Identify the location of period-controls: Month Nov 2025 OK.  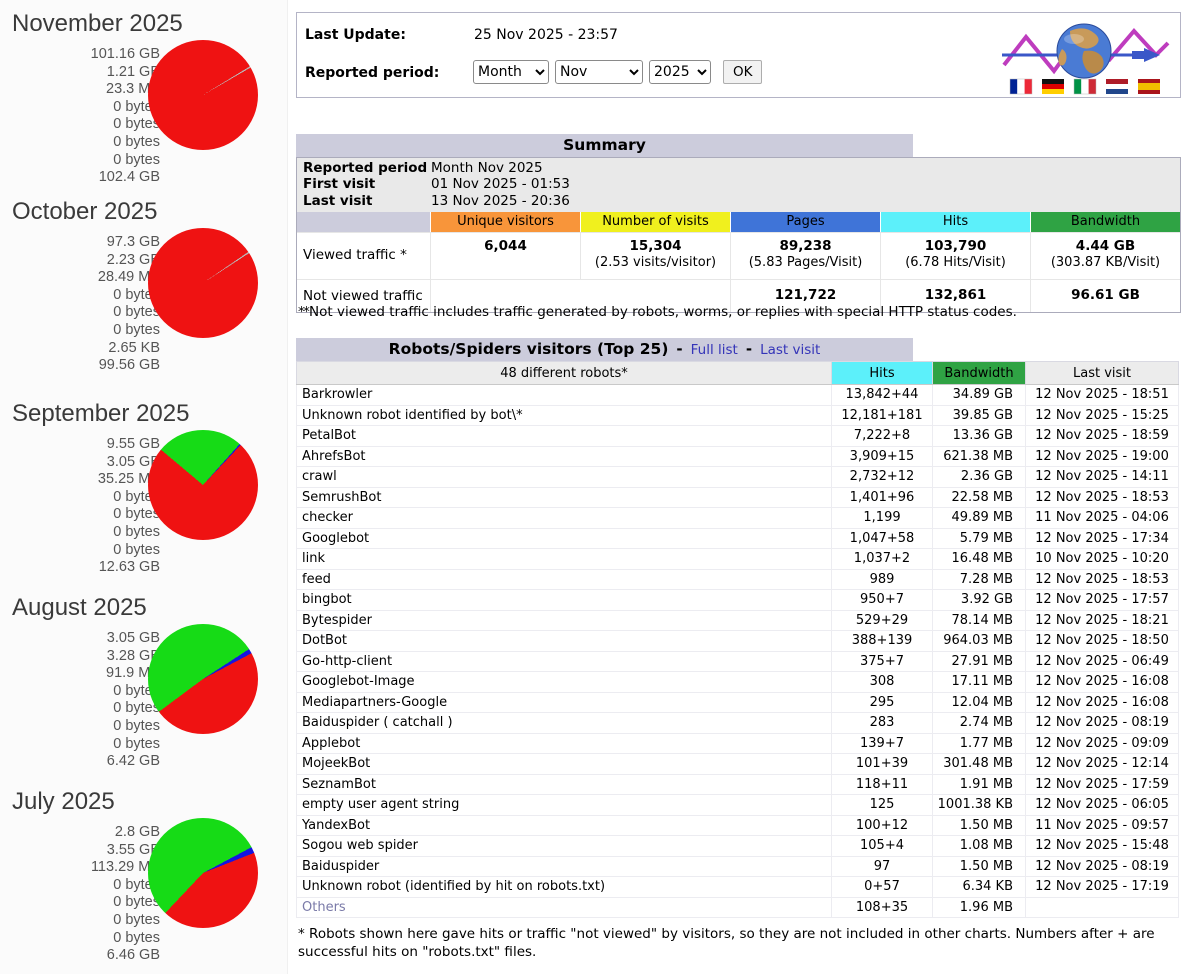
(618, 72).